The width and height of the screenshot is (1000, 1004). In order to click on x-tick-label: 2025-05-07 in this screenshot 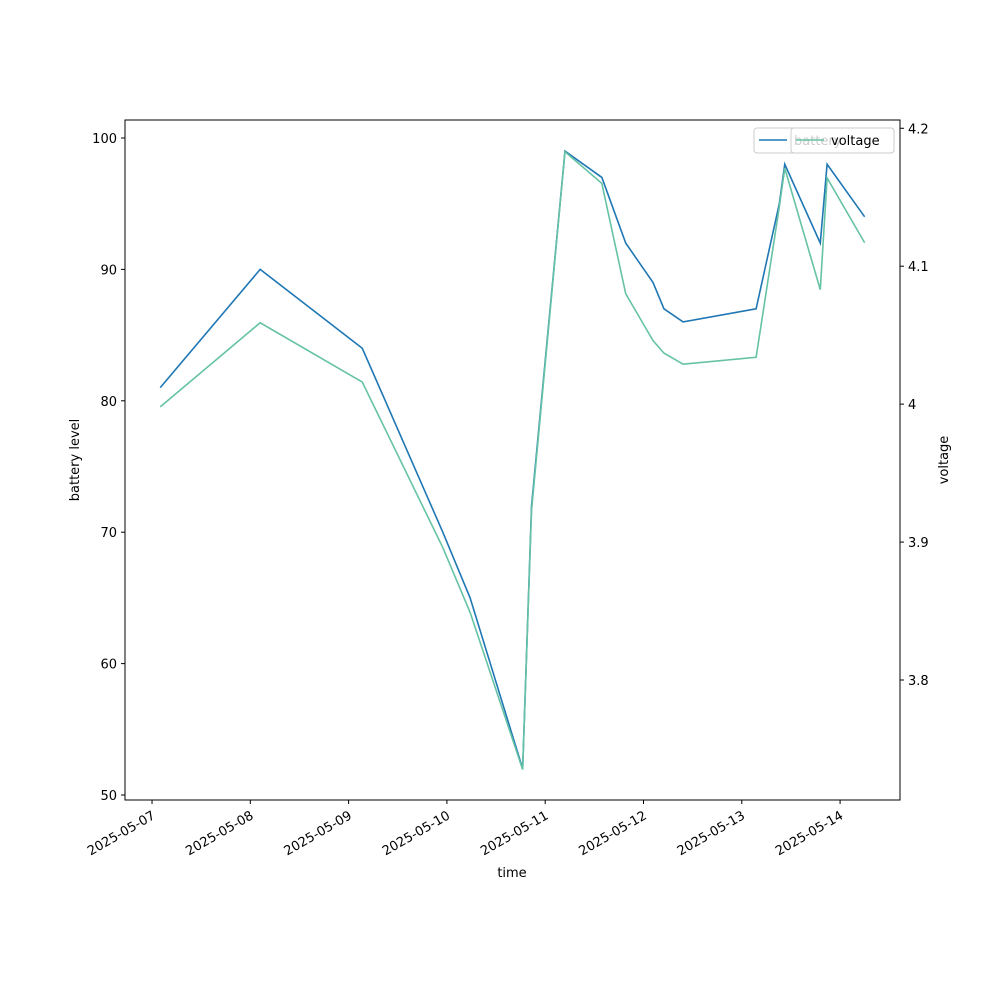, I will do `click(121, 833)`.